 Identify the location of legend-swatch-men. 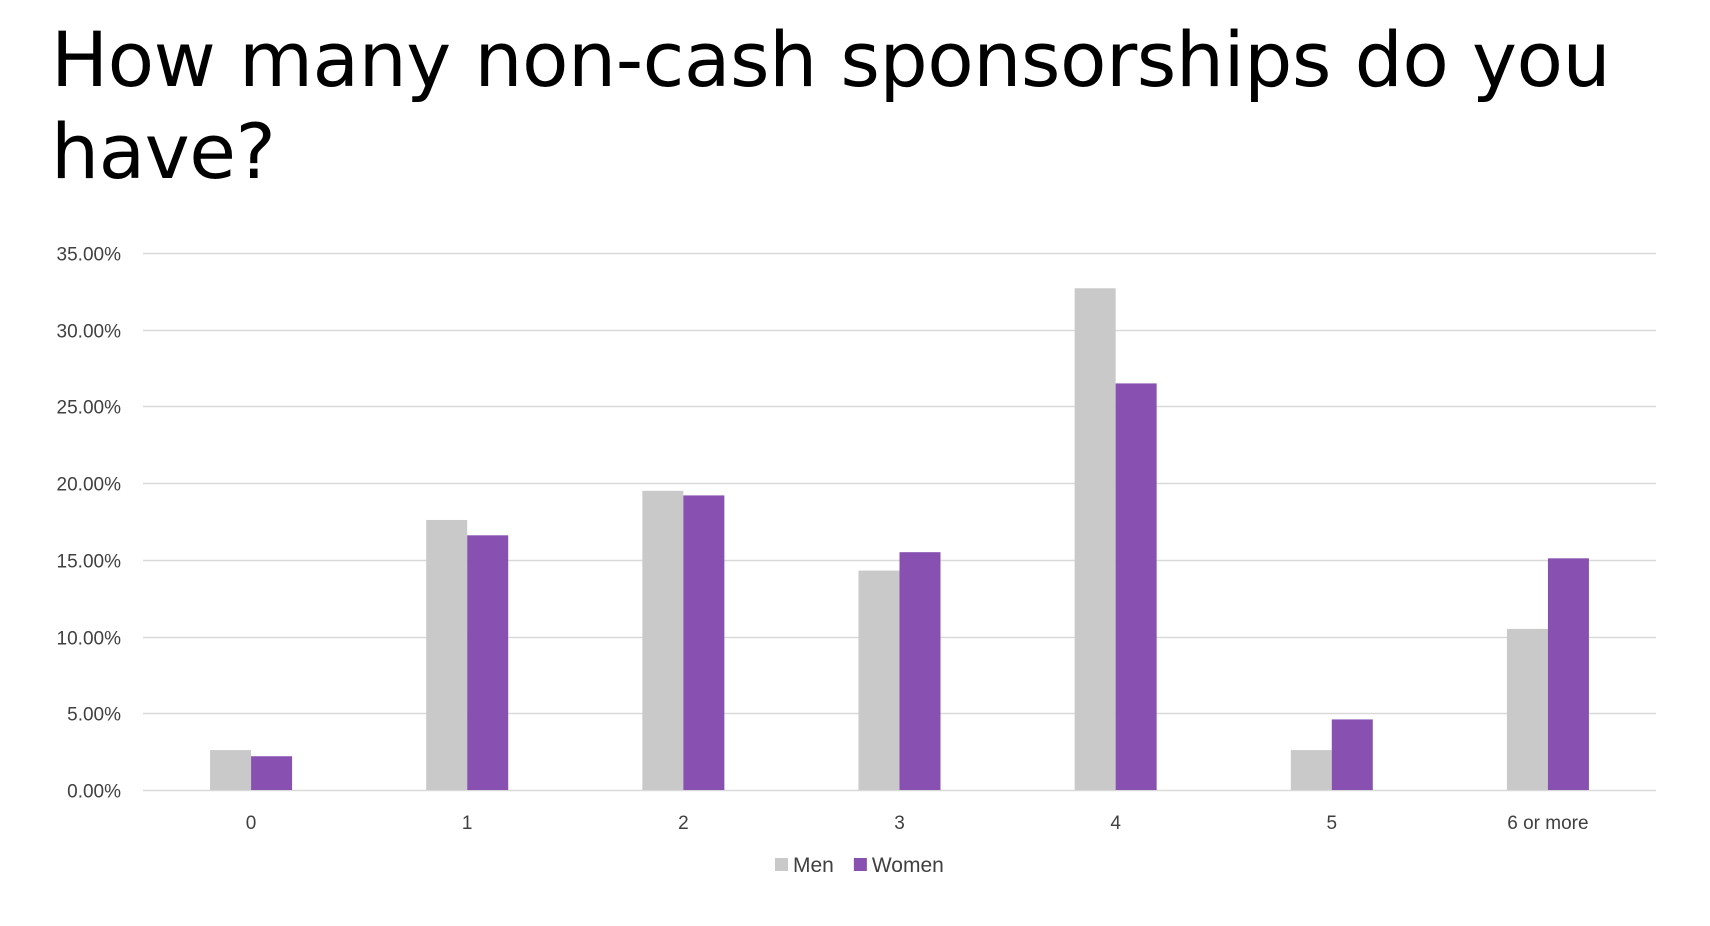
(781, 864).